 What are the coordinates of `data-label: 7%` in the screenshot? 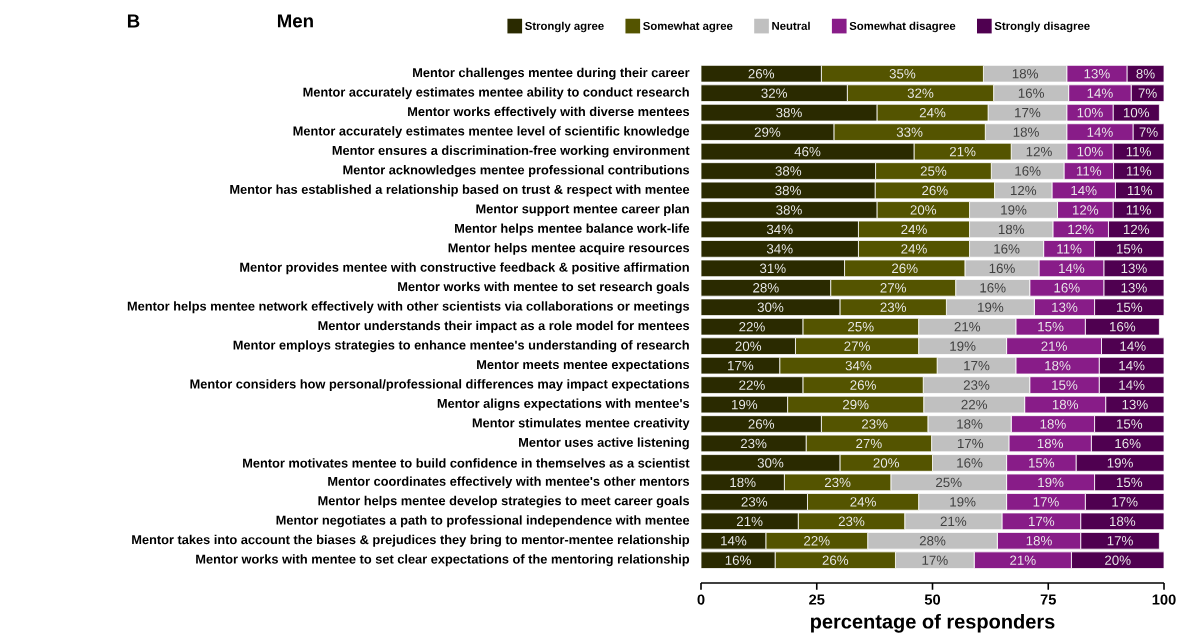 It's located at (1147, 93).